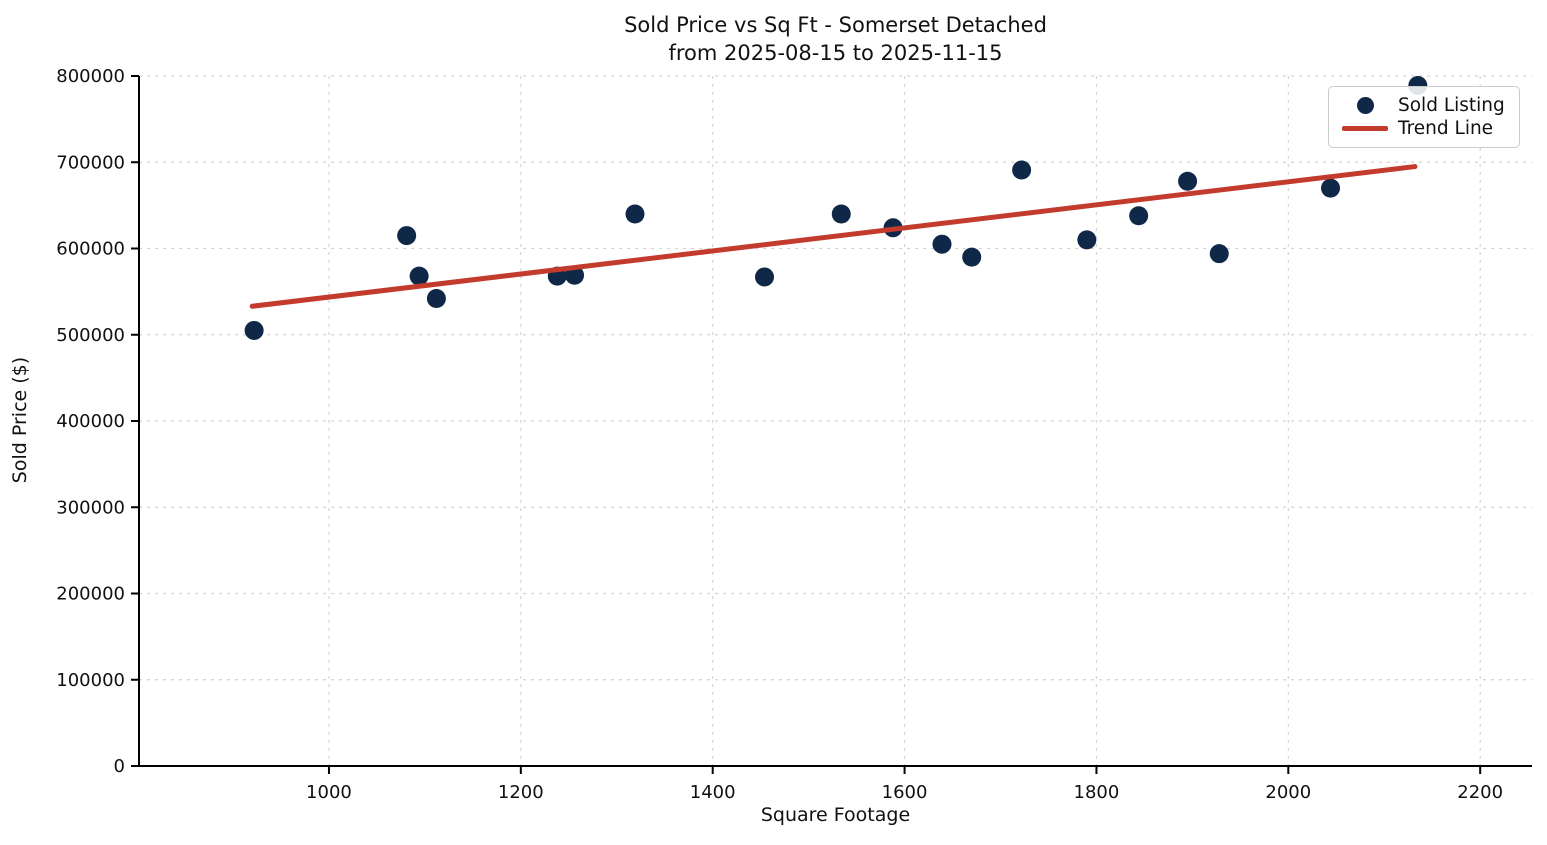  I want to click on legend: Sold Listing Trend Line, so click(1424, 117).